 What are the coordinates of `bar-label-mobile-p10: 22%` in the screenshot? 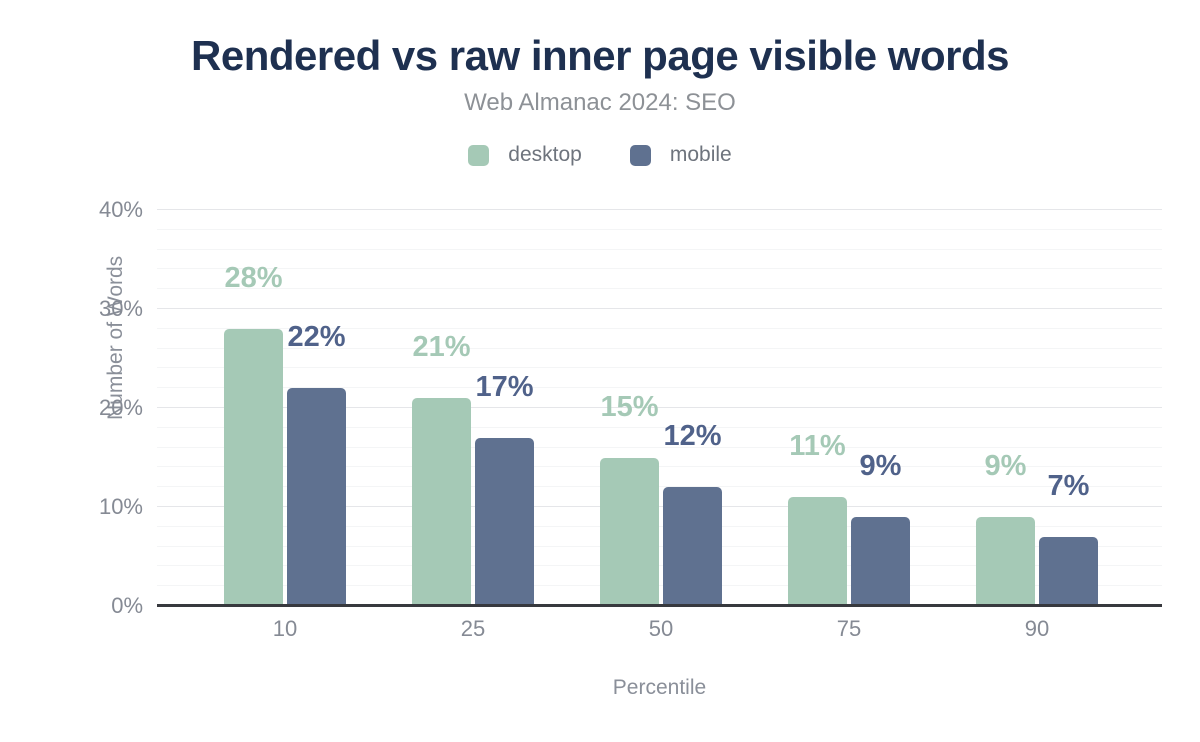 It's located at (316, 337).